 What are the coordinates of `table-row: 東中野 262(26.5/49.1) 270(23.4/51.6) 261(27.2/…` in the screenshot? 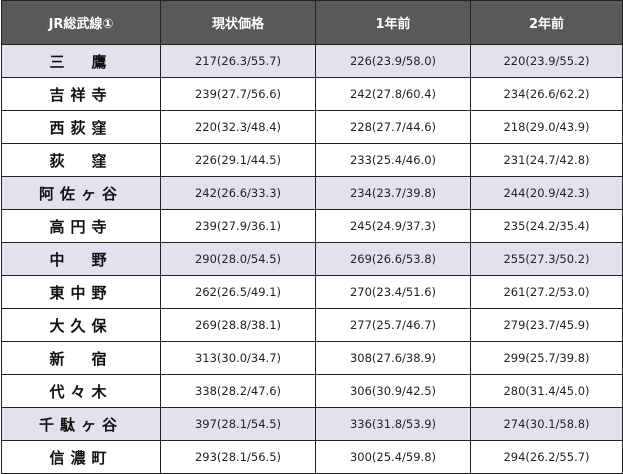 It's located at (312, 292).